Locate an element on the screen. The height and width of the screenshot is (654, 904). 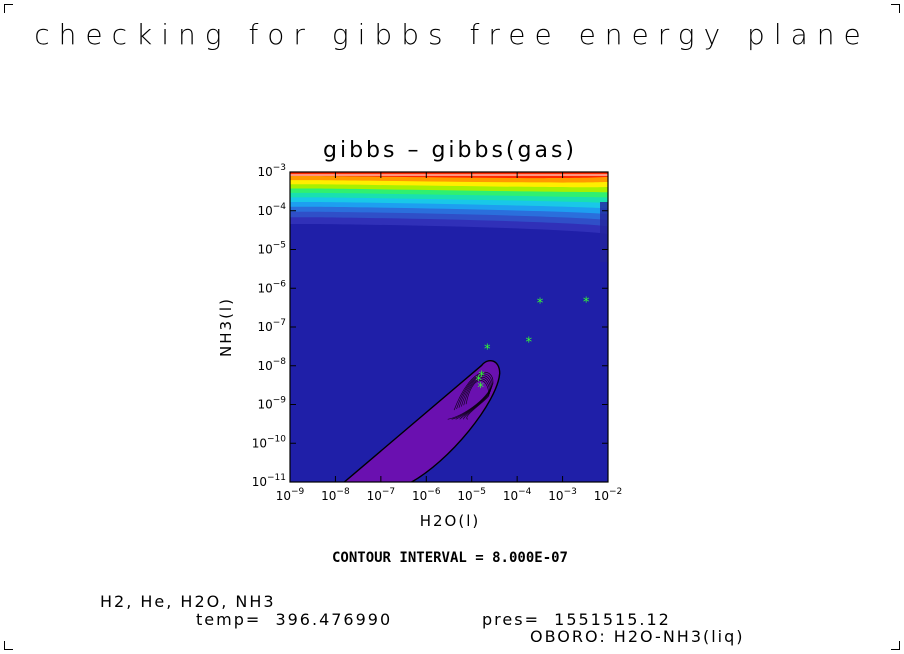
pressure-readout: pres= 1551515.12 is located at coordinates (576, 619).